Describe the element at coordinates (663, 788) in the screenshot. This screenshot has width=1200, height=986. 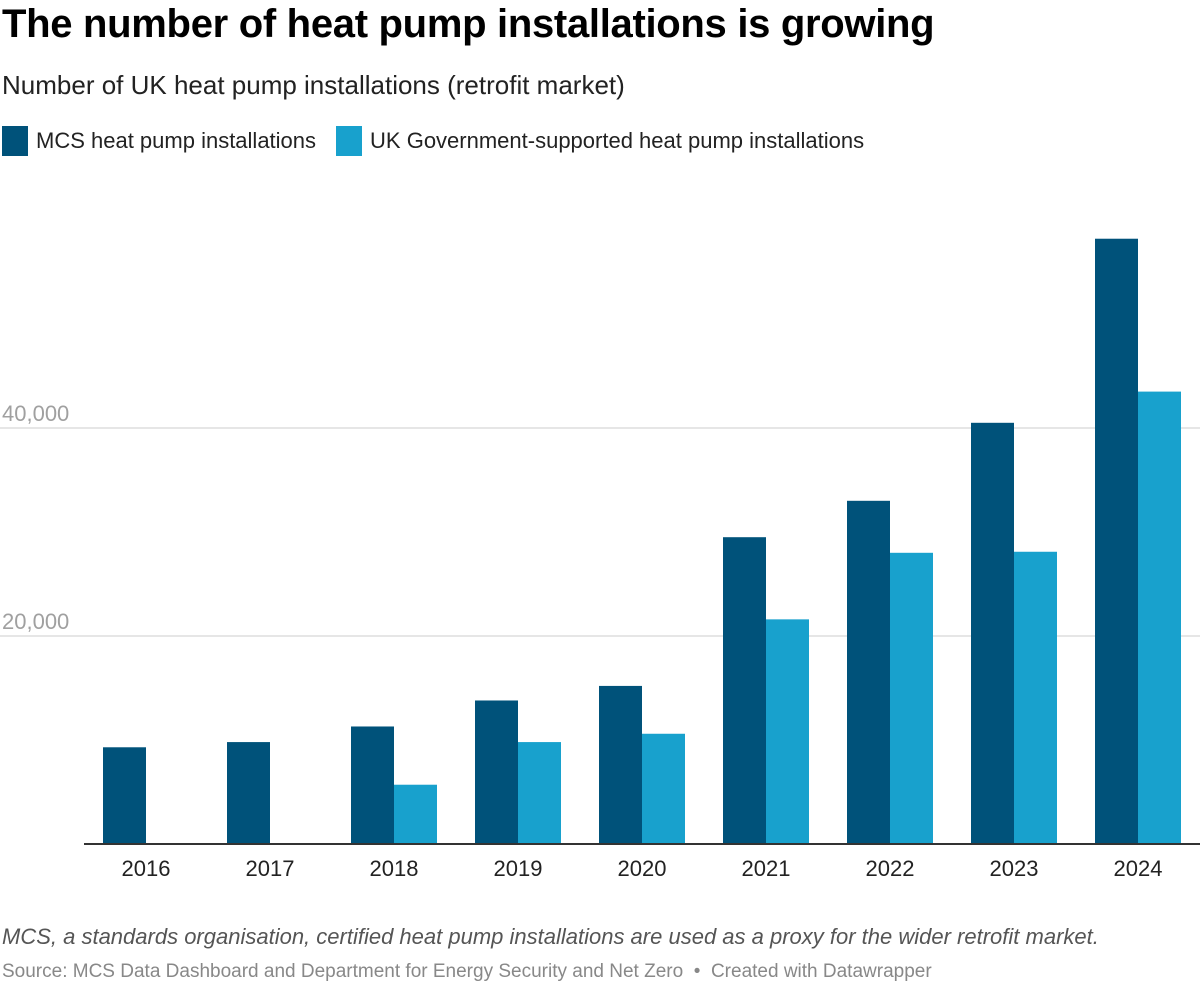
I see `bar-gov-2020` at that location.